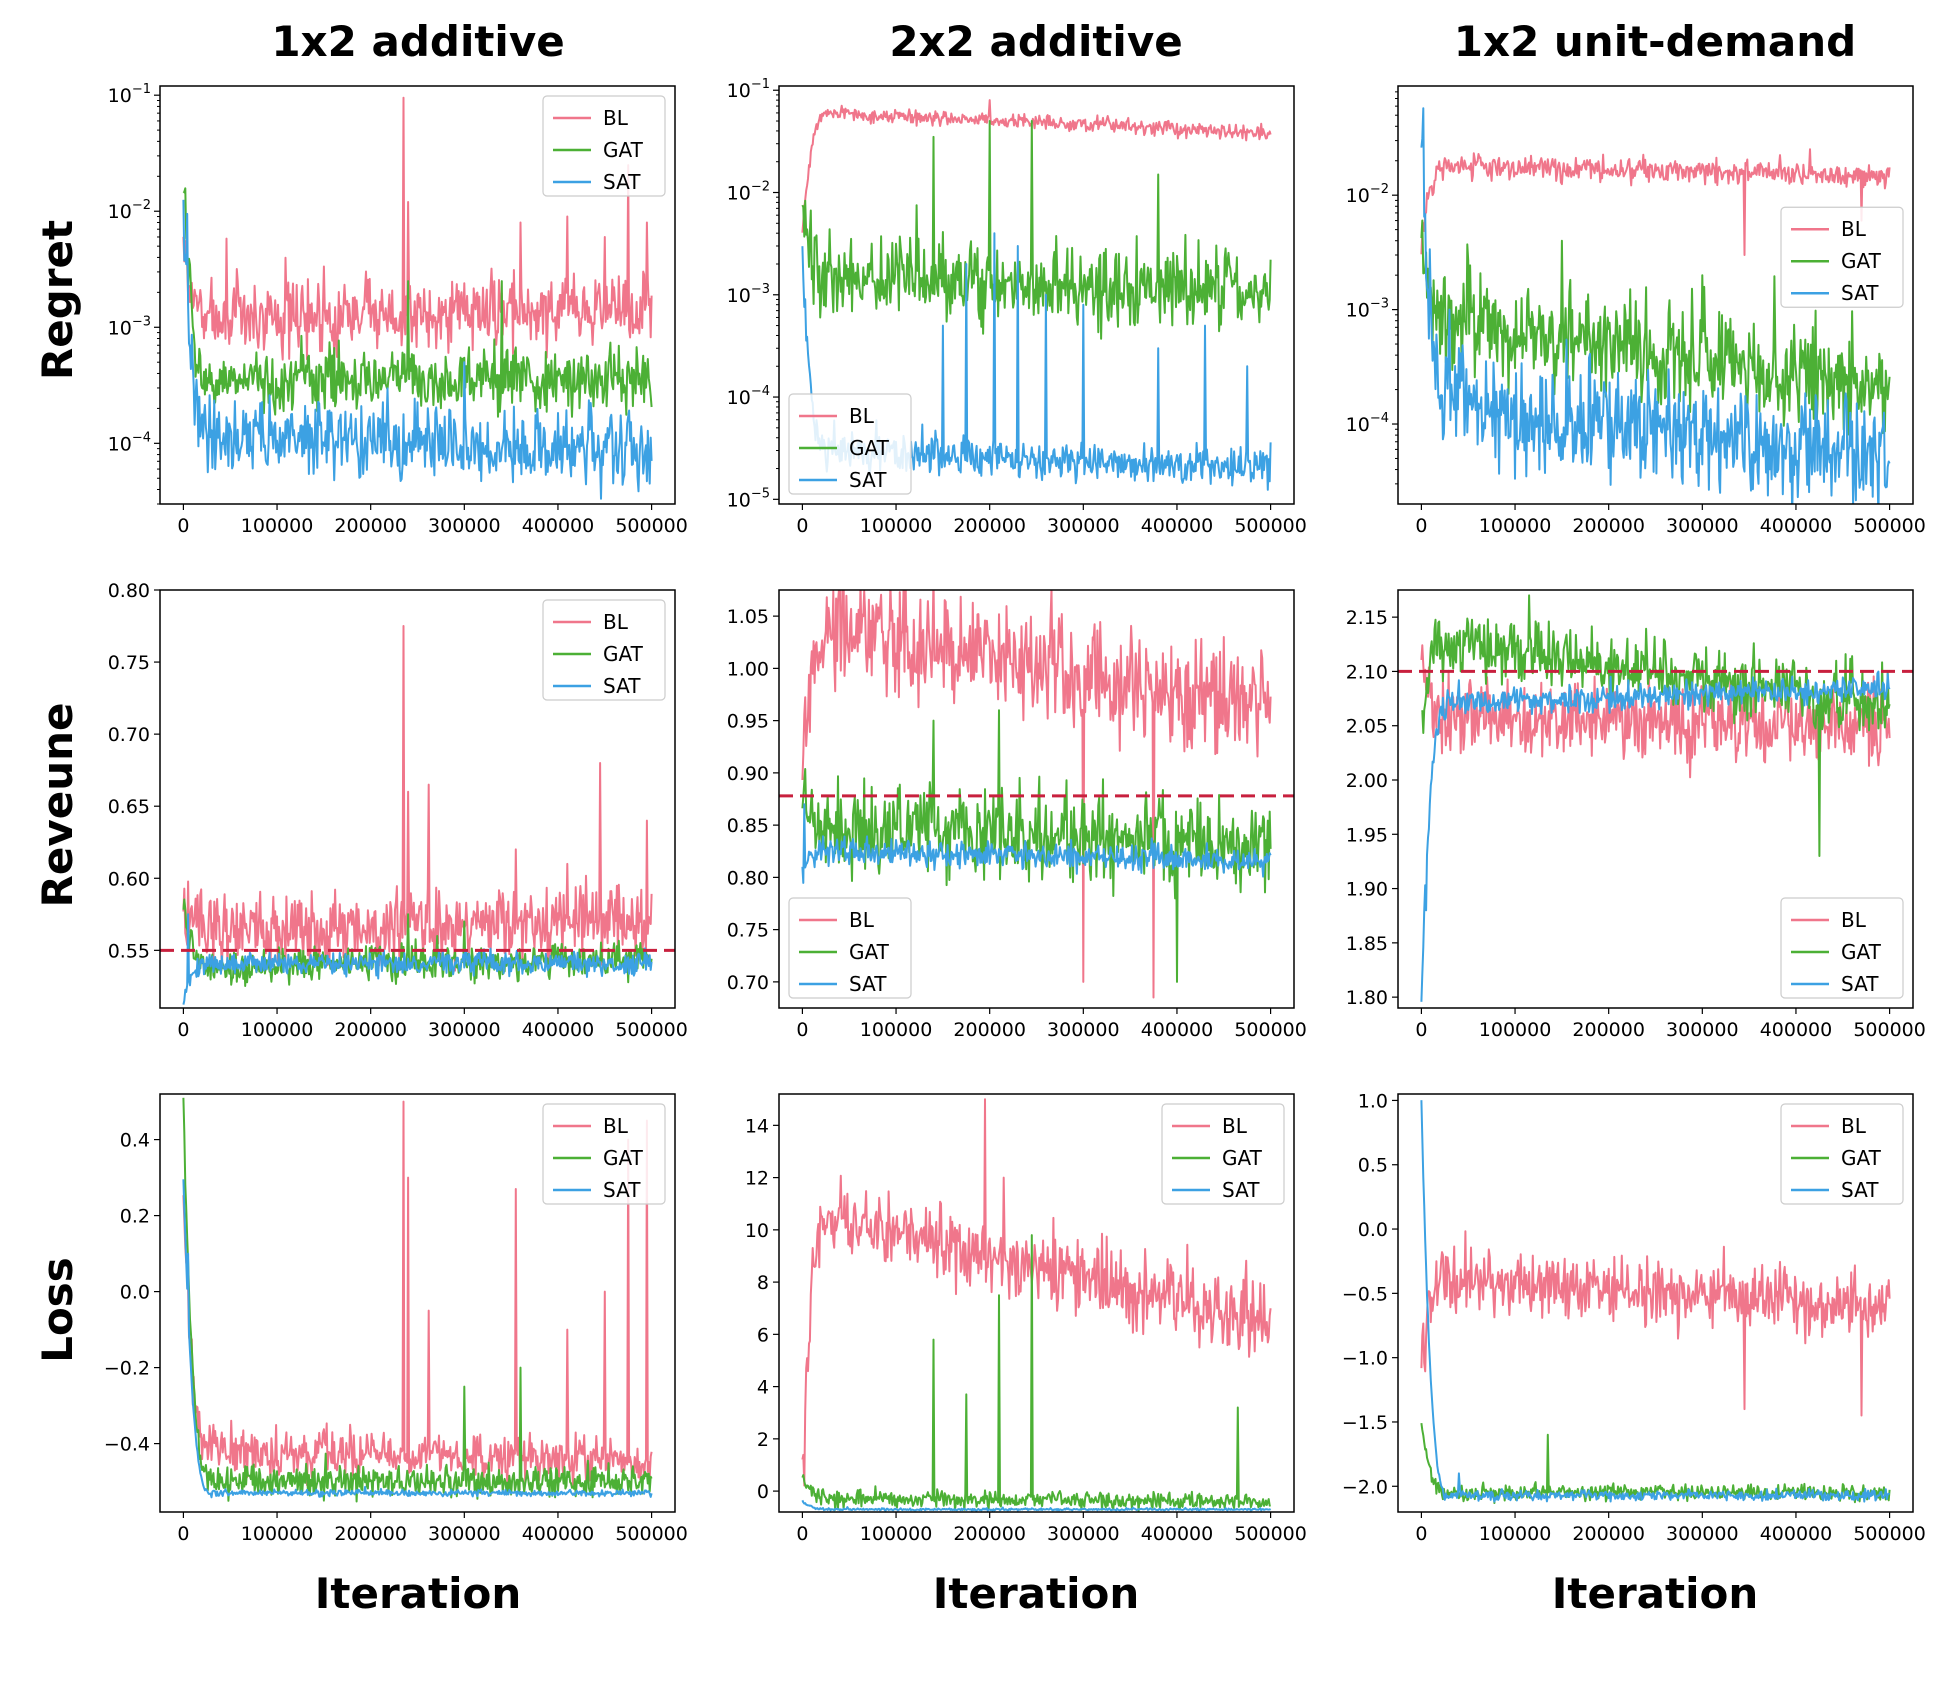 The image size is (1960, 1704). I want to click on x-axis-label-1: Iteration, so click(418, 1593).